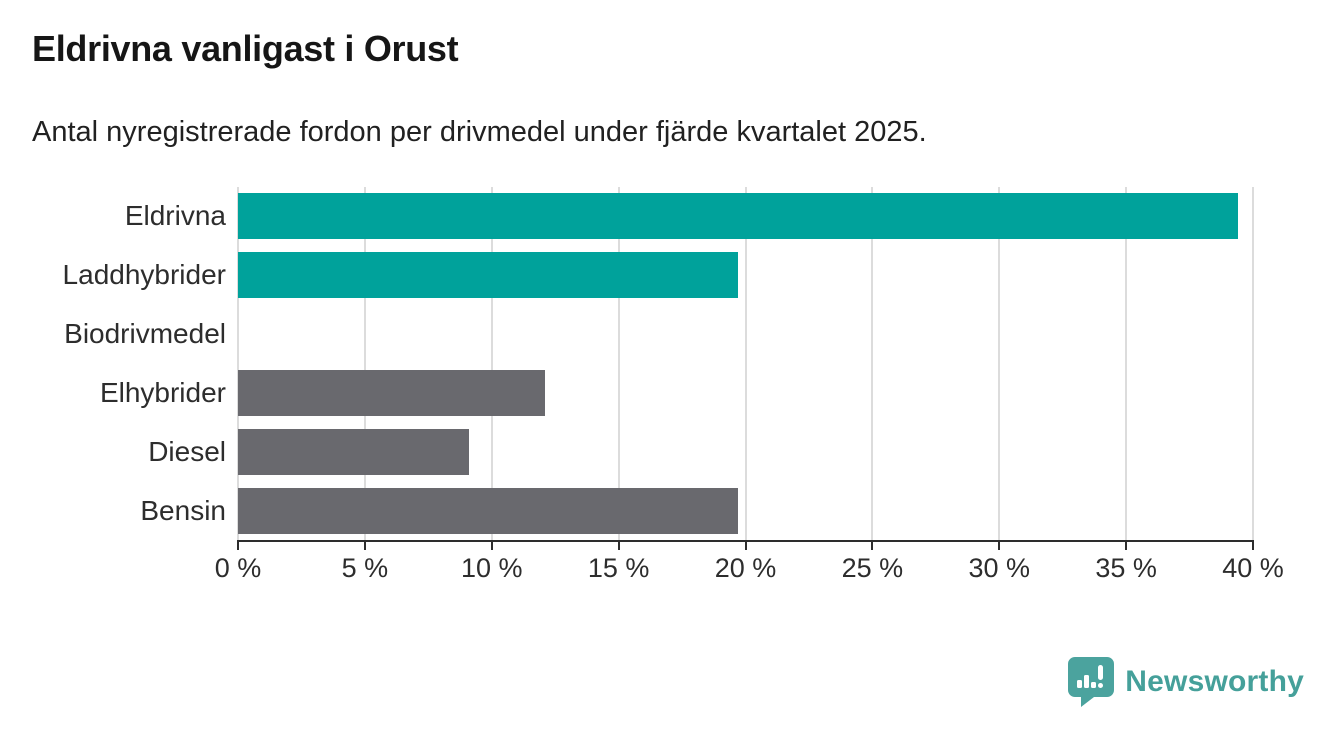 Image resolution: width=1340 pixels, height=733 pixels. I want to click on x-tick-label: 35 %, so click(1126, 568).